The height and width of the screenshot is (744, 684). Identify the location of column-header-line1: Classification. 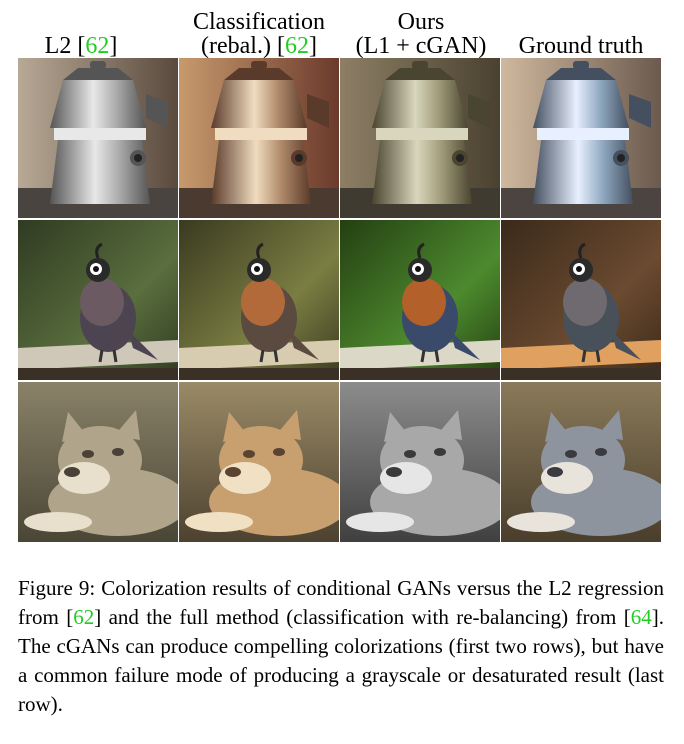
(259, 22).